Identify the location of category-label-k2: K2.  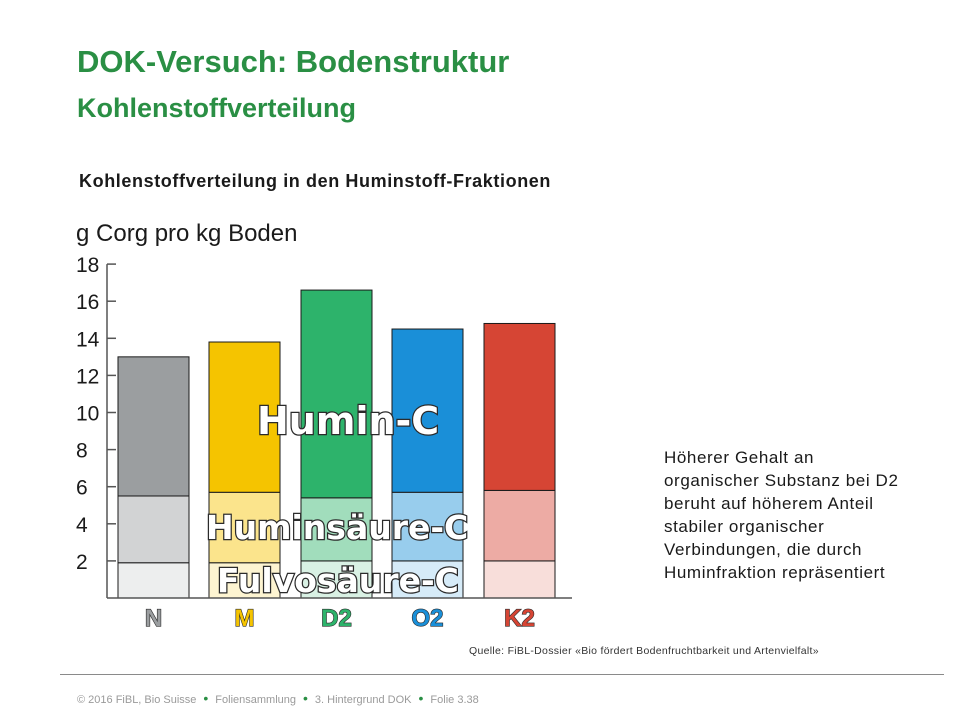
(519, 618).